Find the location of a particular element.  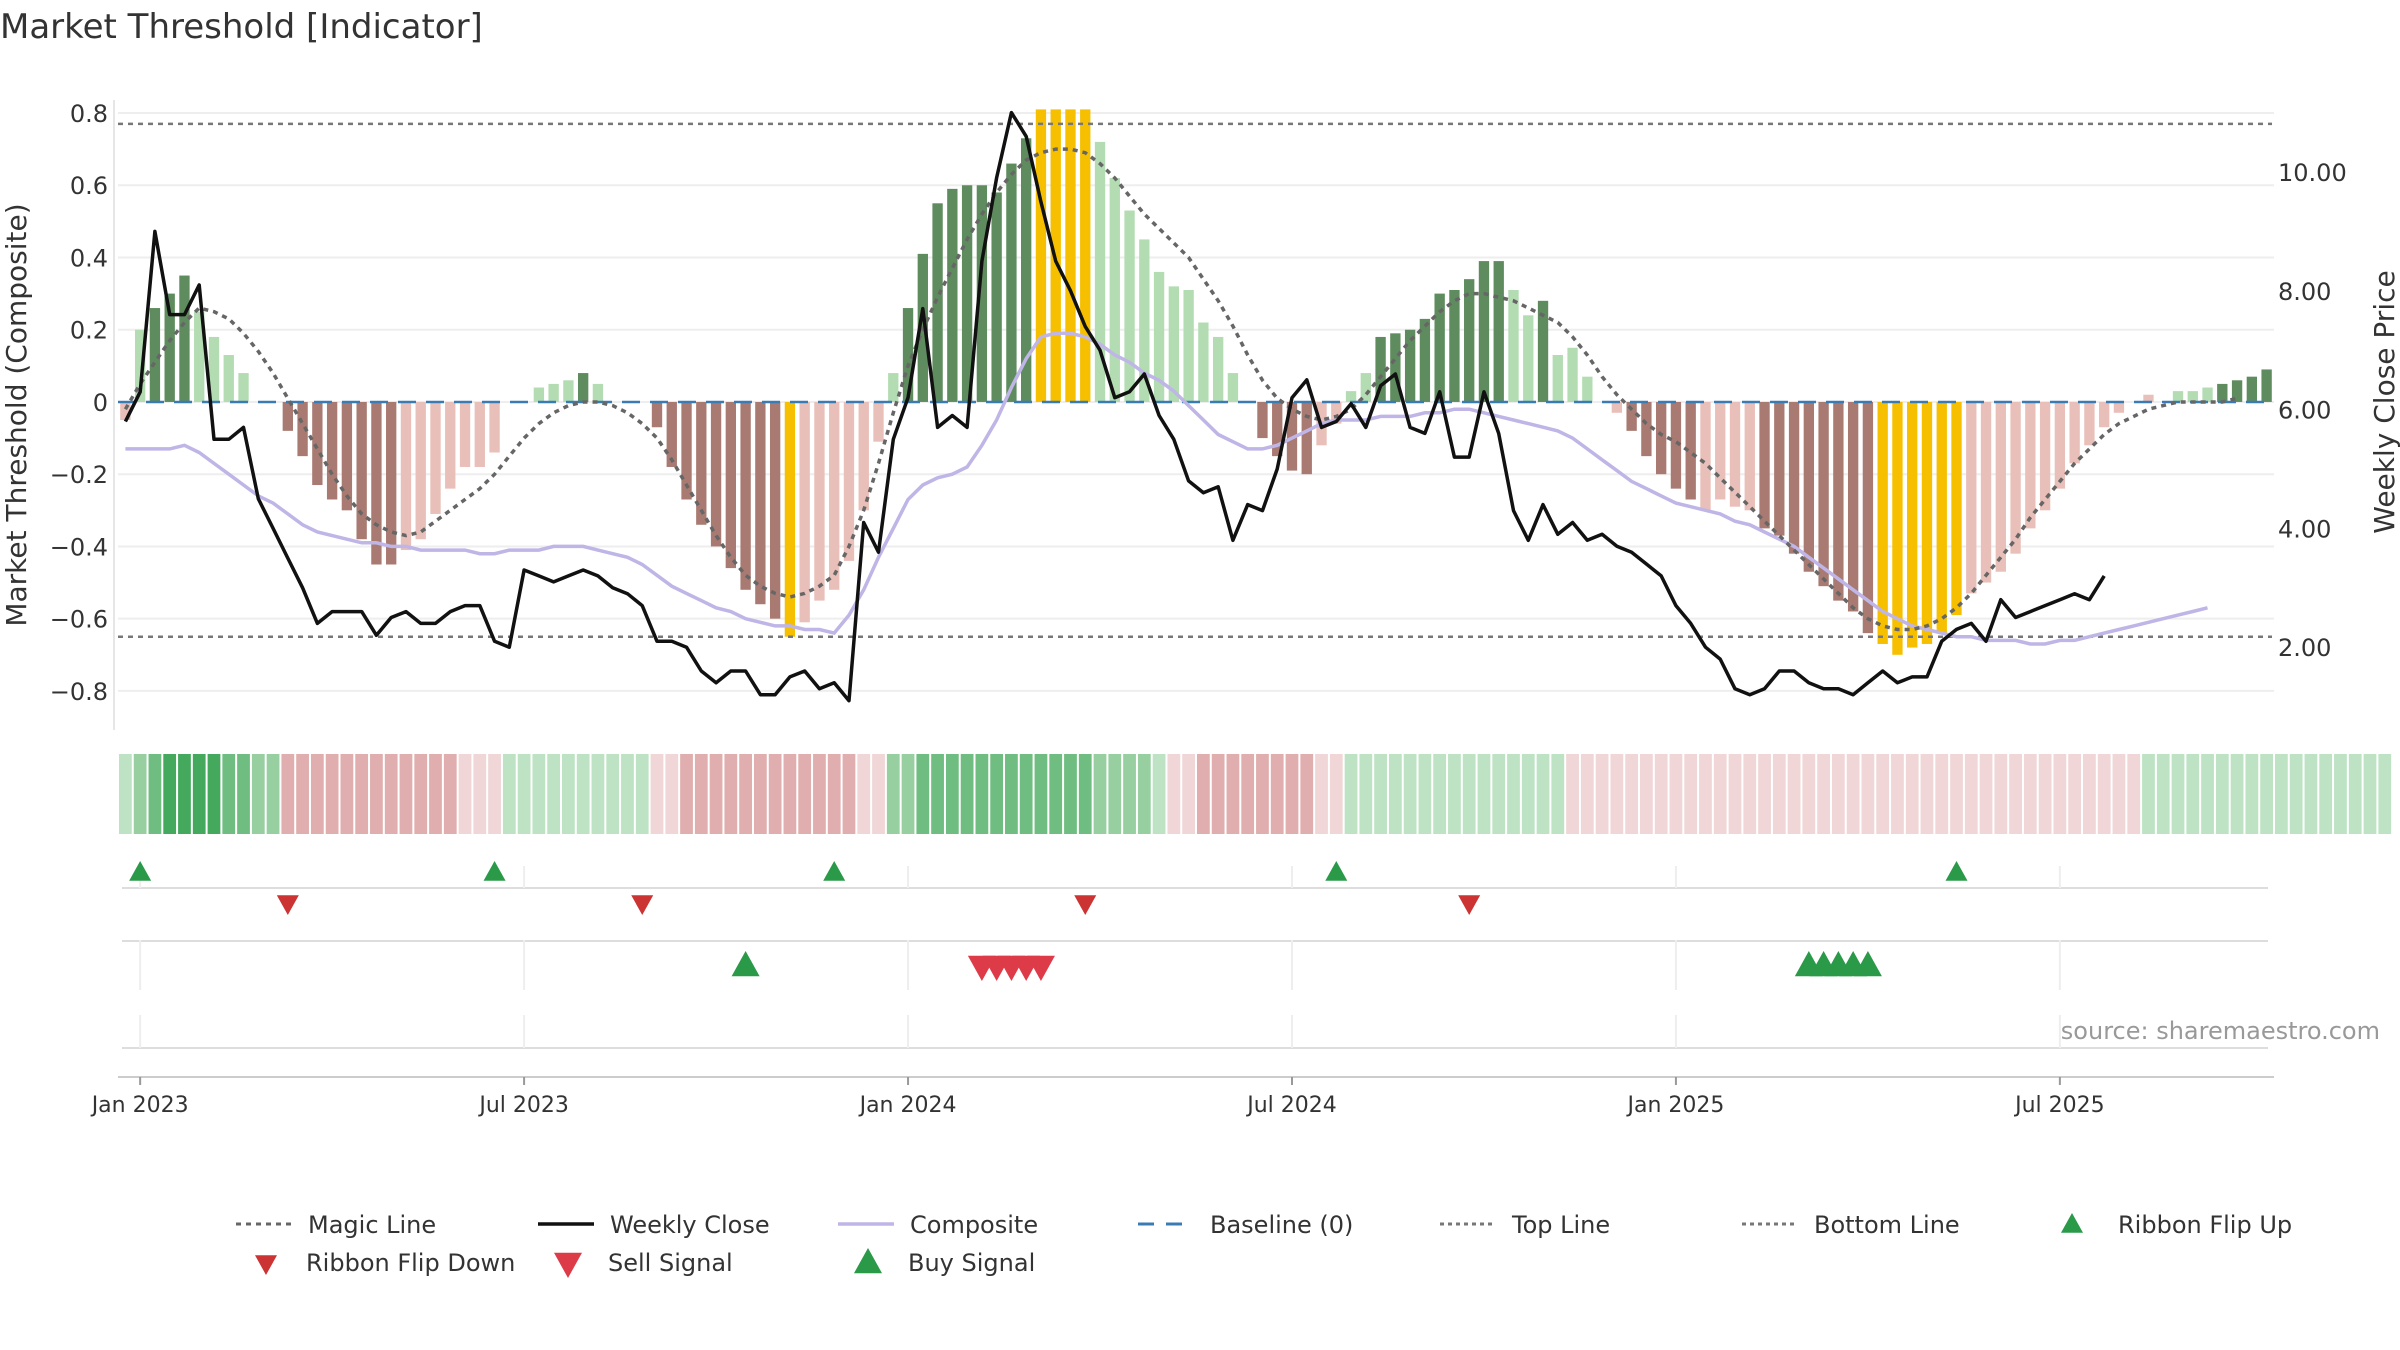

chart-title: Market Threshold [Indicator] is located at coordinates (241, 27).